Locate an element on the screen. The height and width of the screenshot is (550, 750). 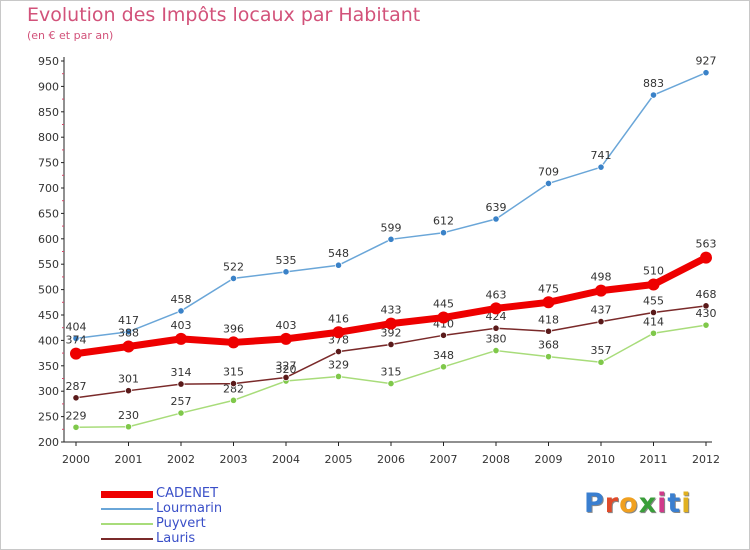
data-label-puyvert: 320 is located at coordinates (286, 369).